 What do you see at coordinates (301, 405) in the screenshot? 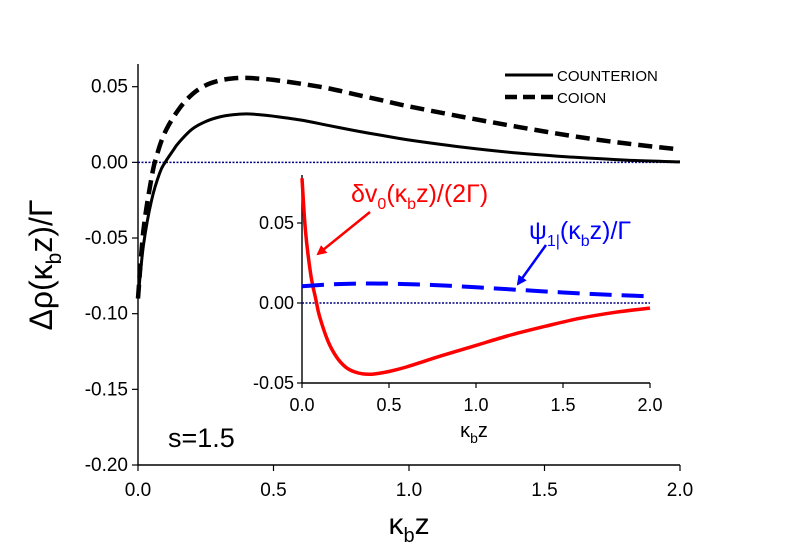
I see `inset-x-tick-label: 0.0` at bounding box center [301, 405].